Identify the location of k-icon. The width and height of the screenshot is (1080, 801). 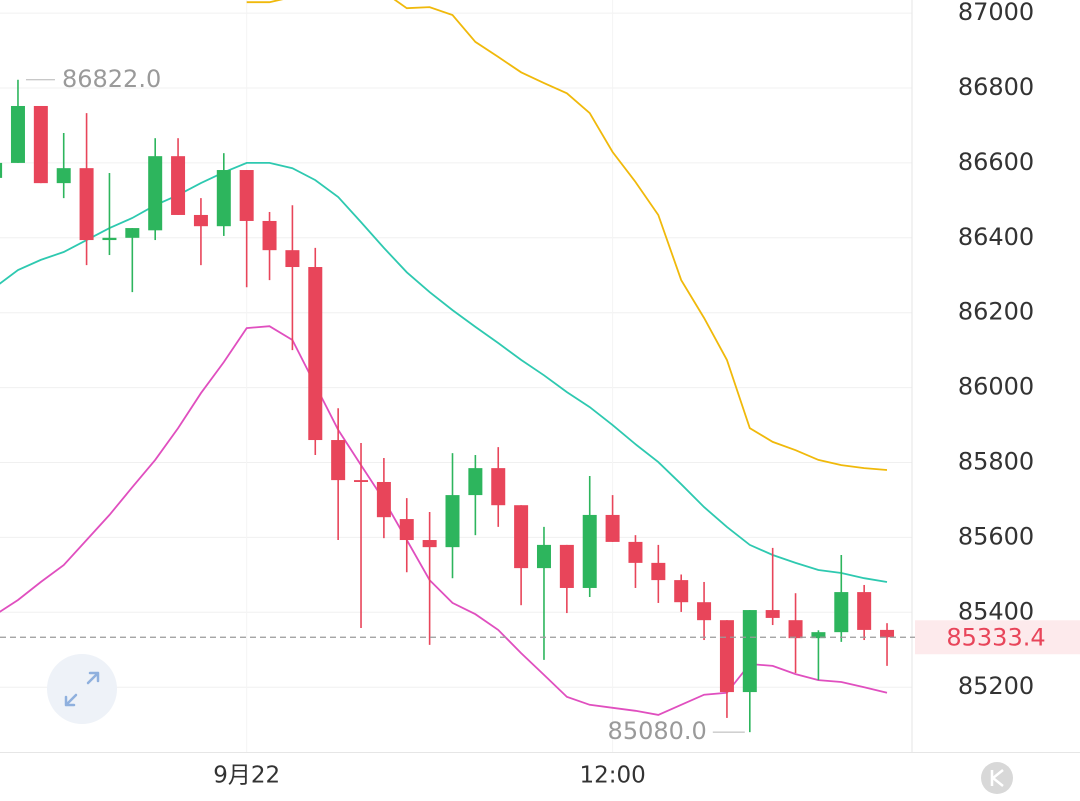
(997, 778).